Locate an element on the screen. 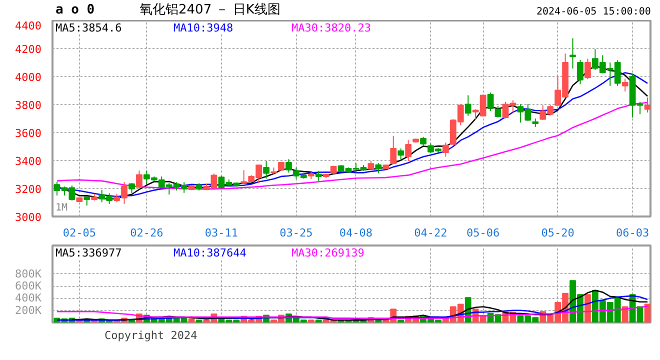 The width and height of the screenshot is (660, 360). y-tick-label: 3200 is located at coordinates (28, 189).